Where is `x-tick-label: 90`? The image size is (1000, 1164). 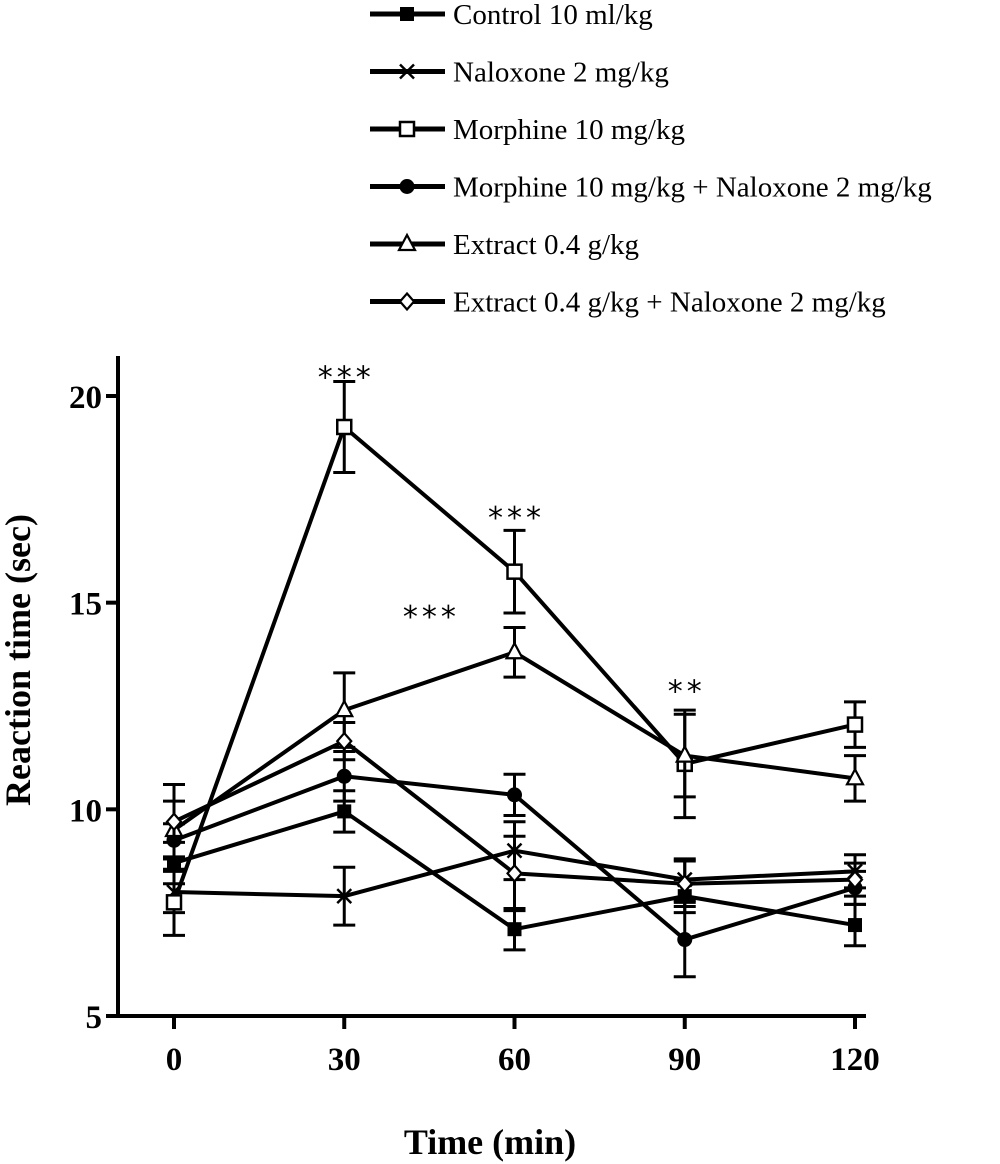
x-tick-label: 90 is located at coordinates (684, 1060).